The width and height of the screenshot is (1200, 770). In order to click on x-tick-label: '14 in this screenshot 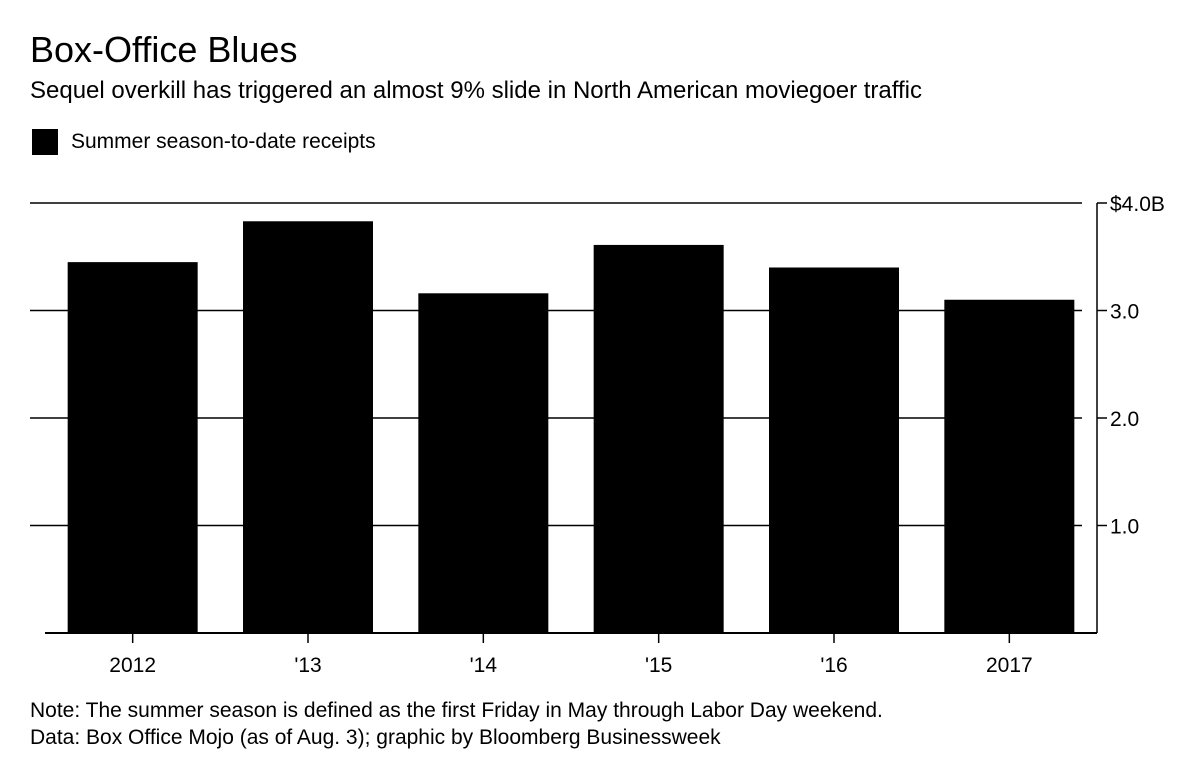, I will do `click(484, 665)`.